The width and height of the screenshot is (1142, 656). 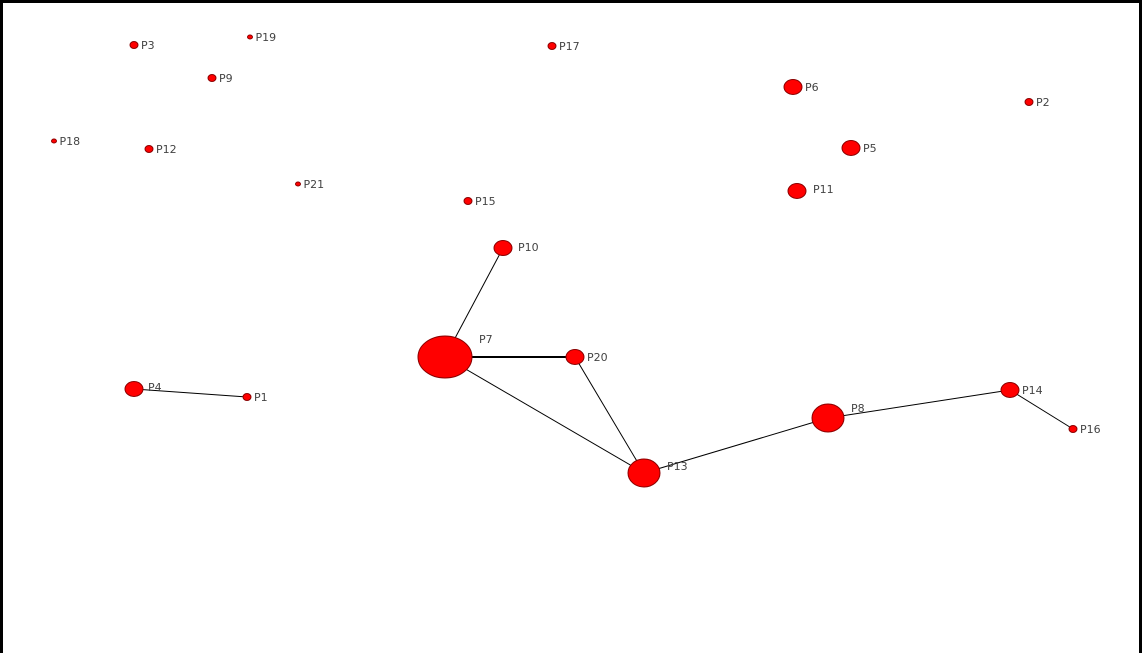 What do you see at coordinates (250, 37) in the screenshot?
I see `node-p19` at bounding box center [250, 37].